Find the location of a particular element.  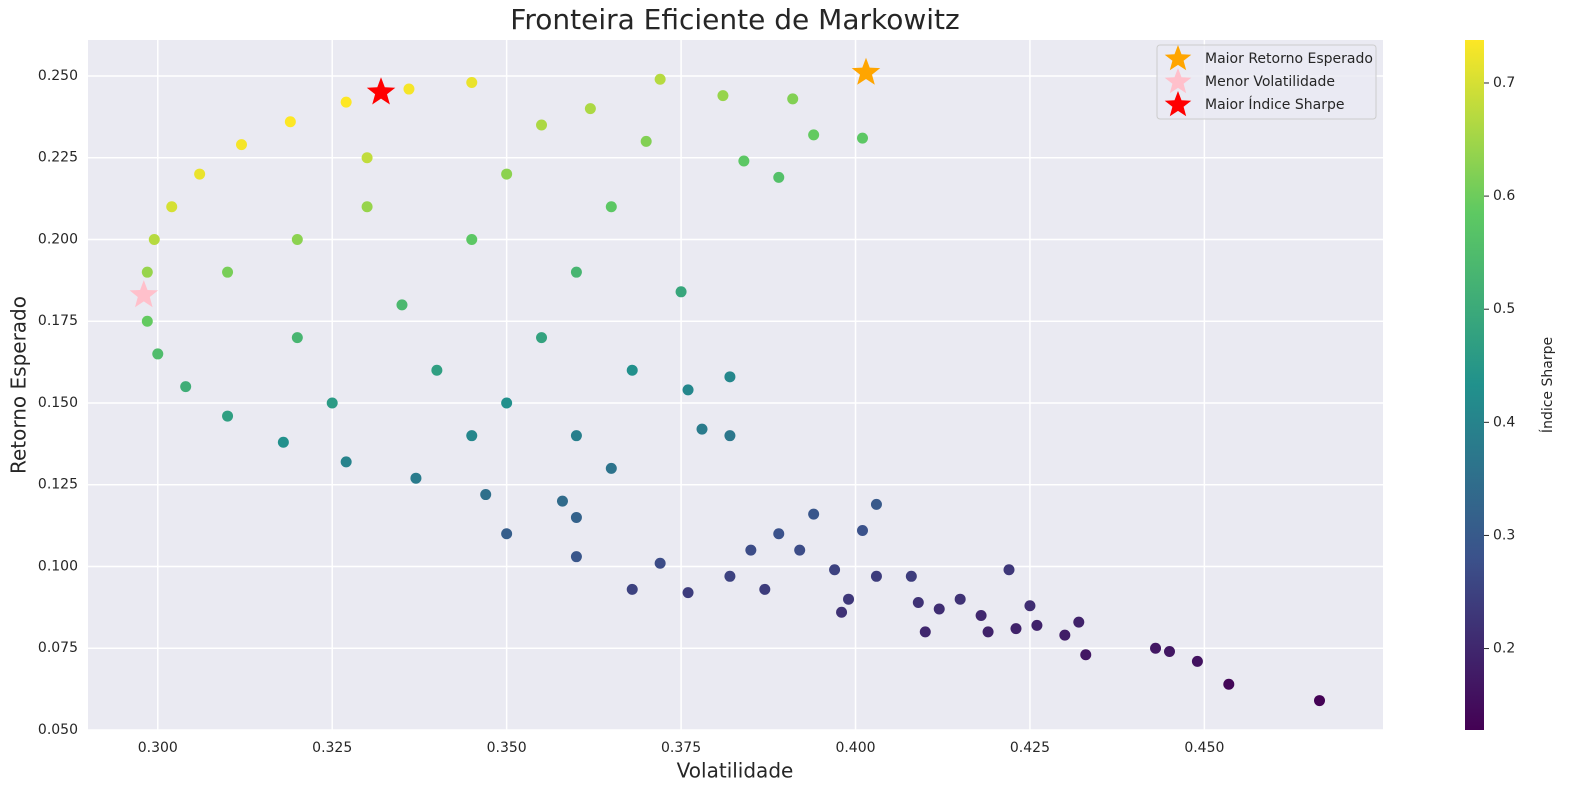

y-tick-label: 0.150 is located at coordinates (58, 403).